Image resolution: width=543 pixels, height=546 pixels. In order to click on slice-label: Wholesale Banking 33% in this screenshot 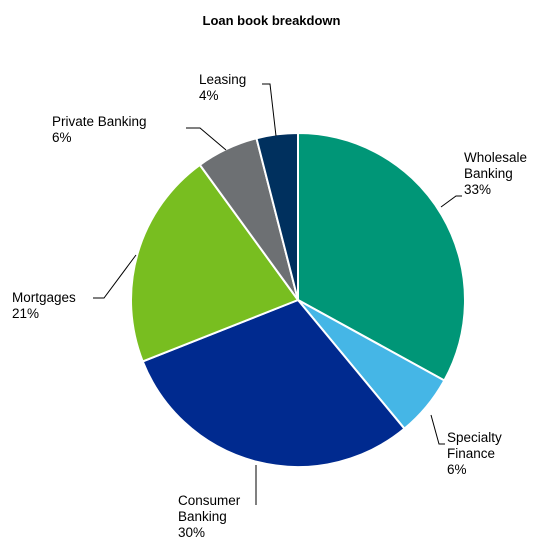, I will do `click(495, 173)`.